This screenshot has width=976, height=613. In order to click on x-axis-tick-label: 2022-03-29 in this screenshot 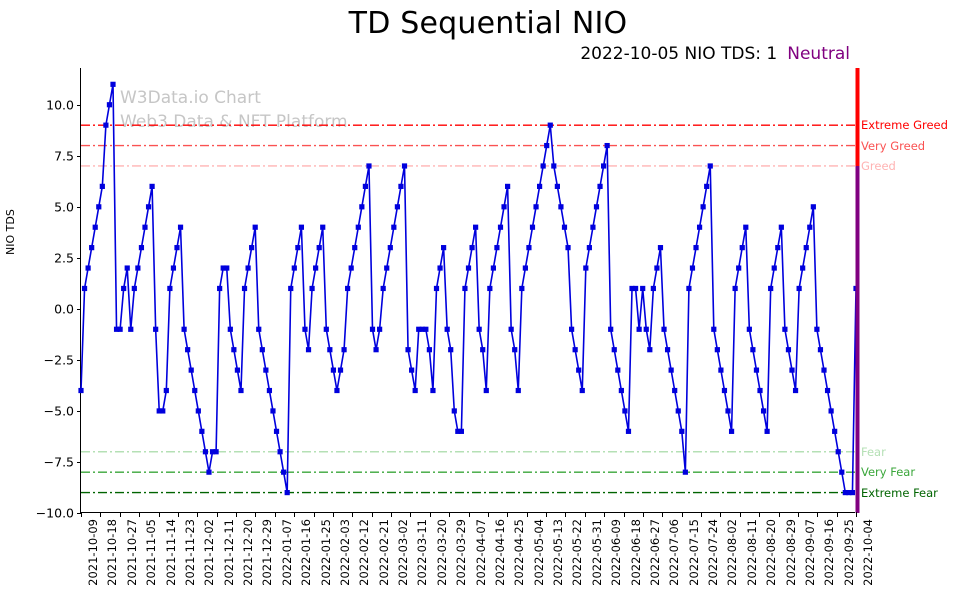, I will do `click(461, 552)`.